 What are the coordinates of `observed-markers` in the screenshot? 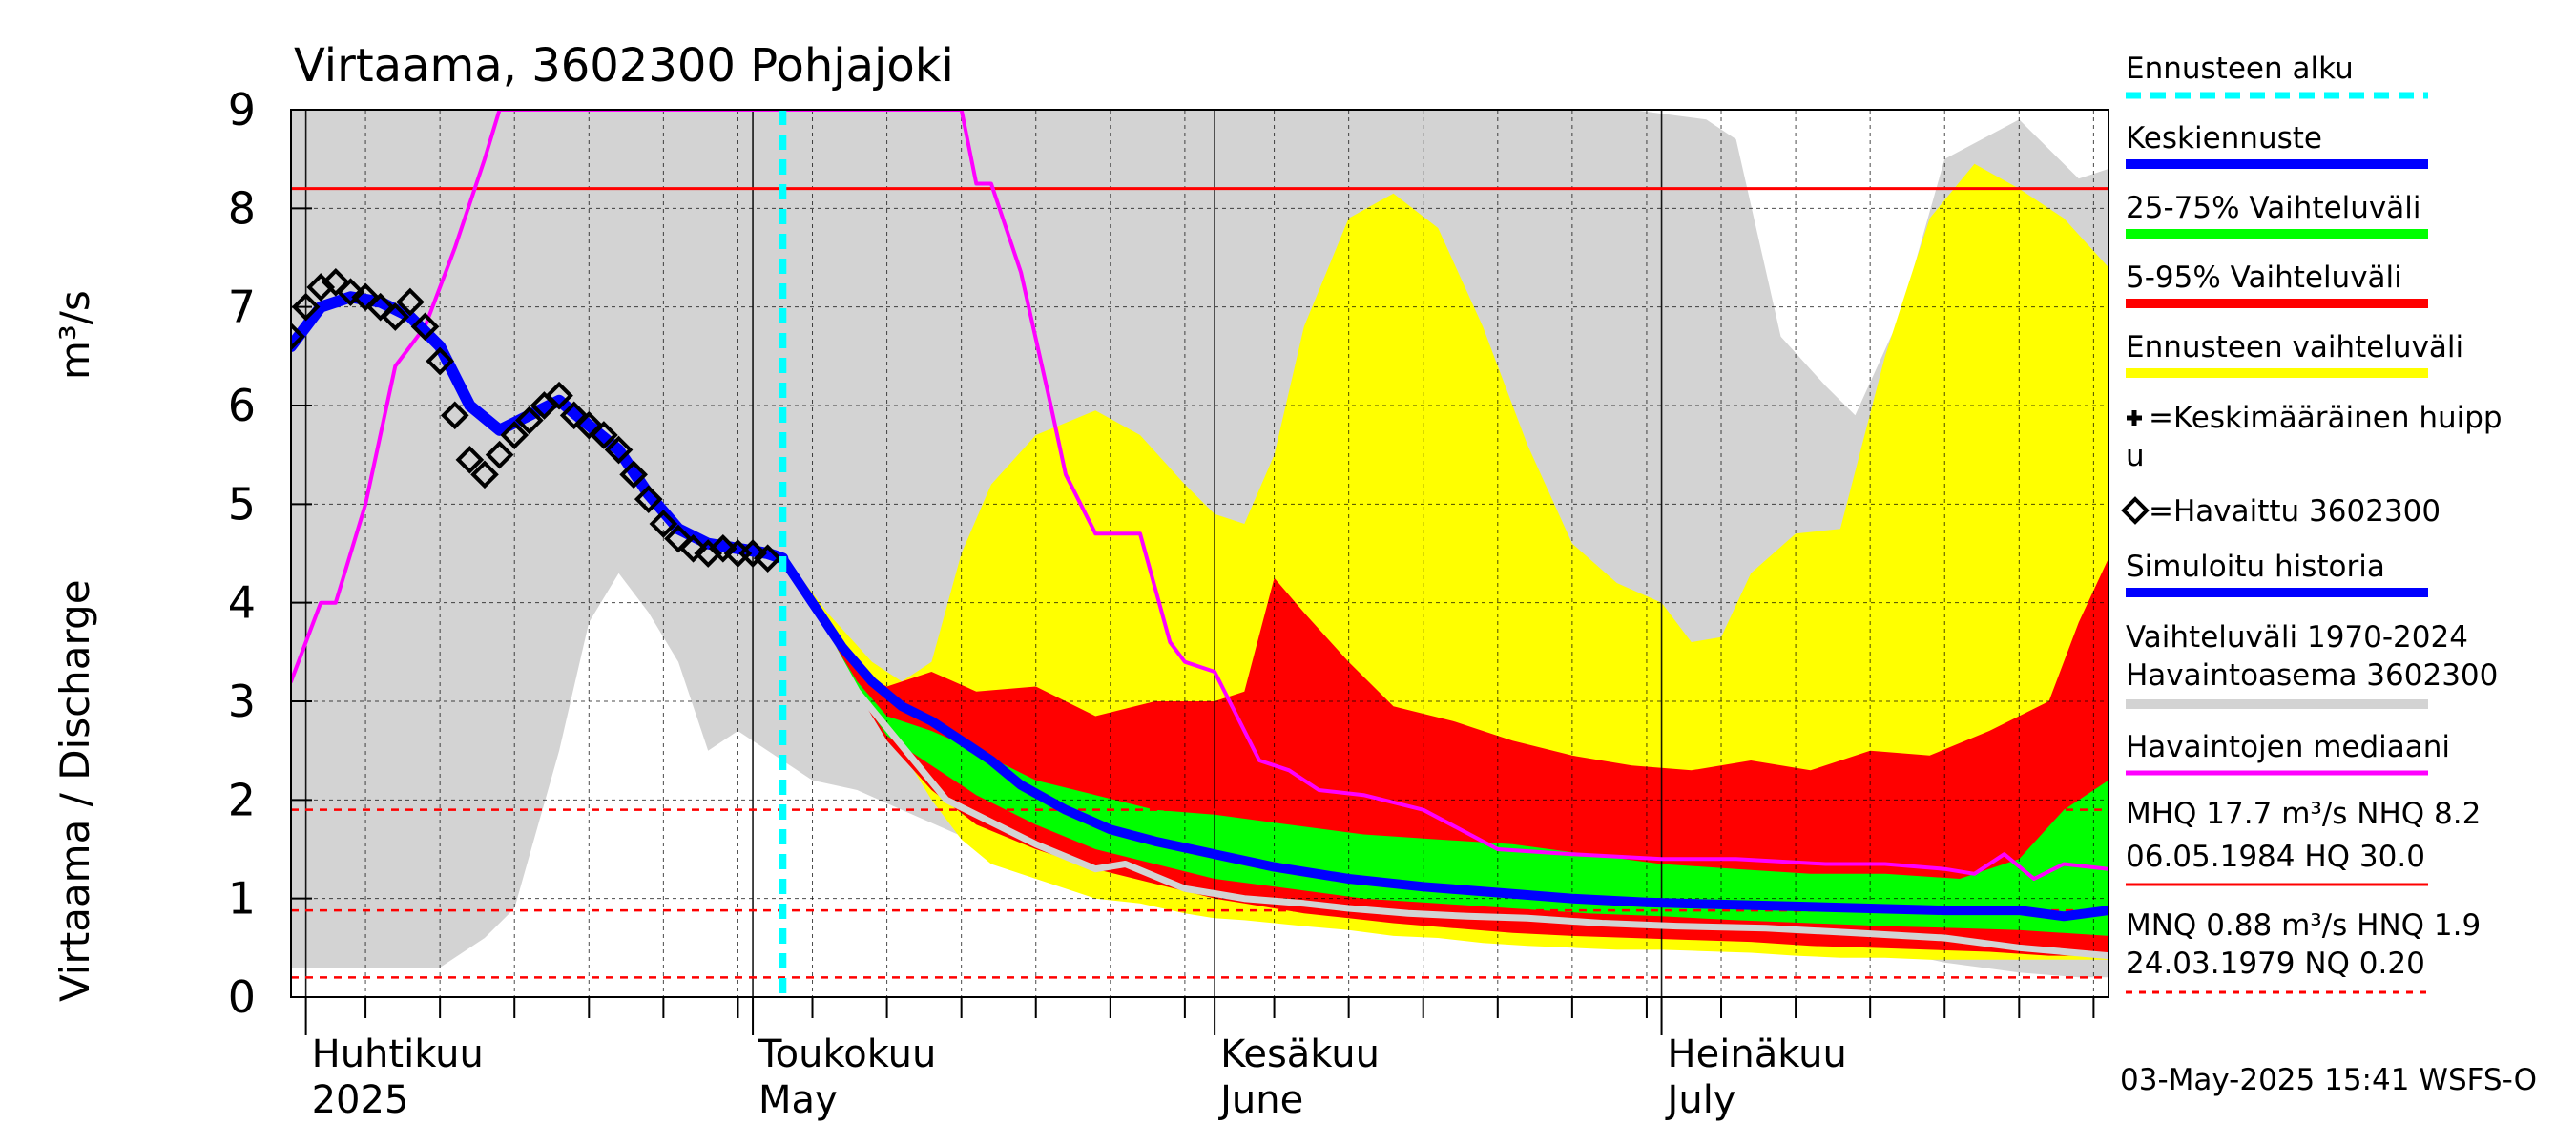 It's located at (536, 420).